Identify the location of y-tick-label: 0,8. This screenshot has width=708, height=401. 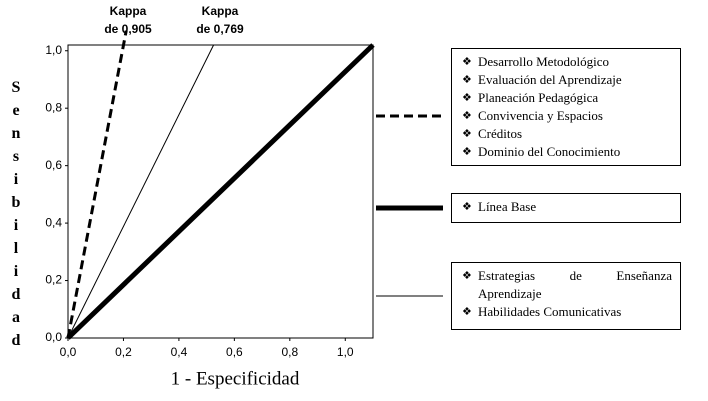
(53, 107).